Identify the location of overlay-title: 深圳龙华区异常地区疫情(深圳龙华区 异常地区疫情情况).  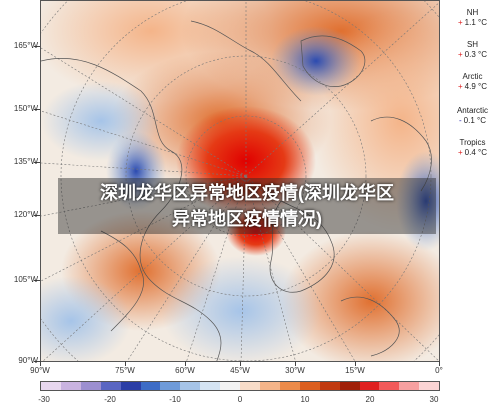
(247, 206).